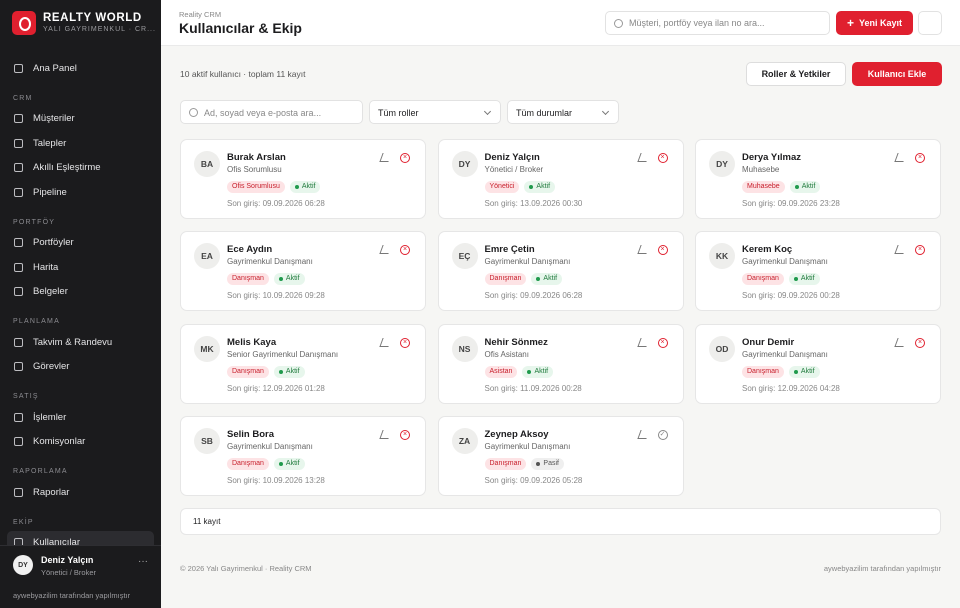 The height and width of the screenshot is (608, 960). Describe the element at coordinates (796, 74) in the screenshot. I see `roles-button: Roller & Yetkiler` at that location.